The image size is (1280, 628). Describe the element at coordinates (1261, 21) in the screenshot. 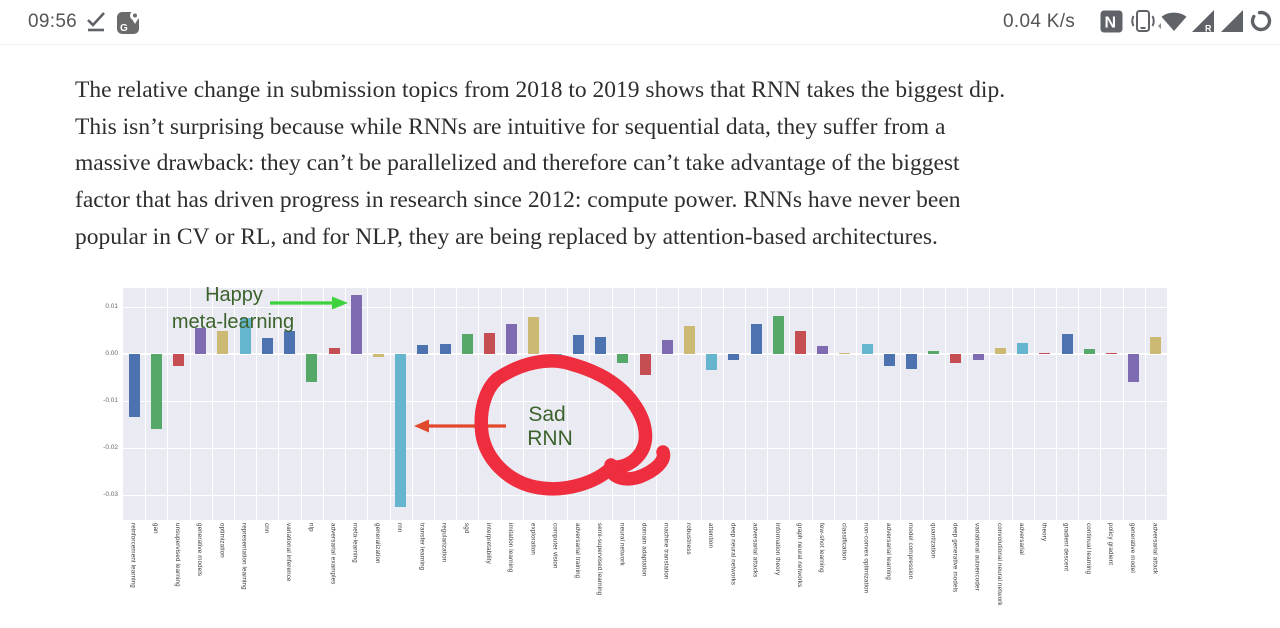

I see `battery-ring-icon` at that location.